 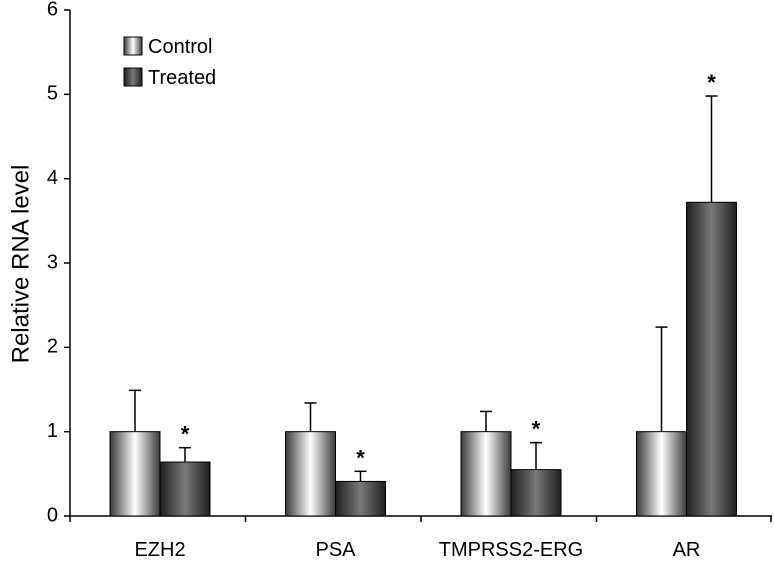 What do you see at coordinates (133, 77) in the screenshot?
I see `legend-swatch-treated` at bounding box center [133, 77].